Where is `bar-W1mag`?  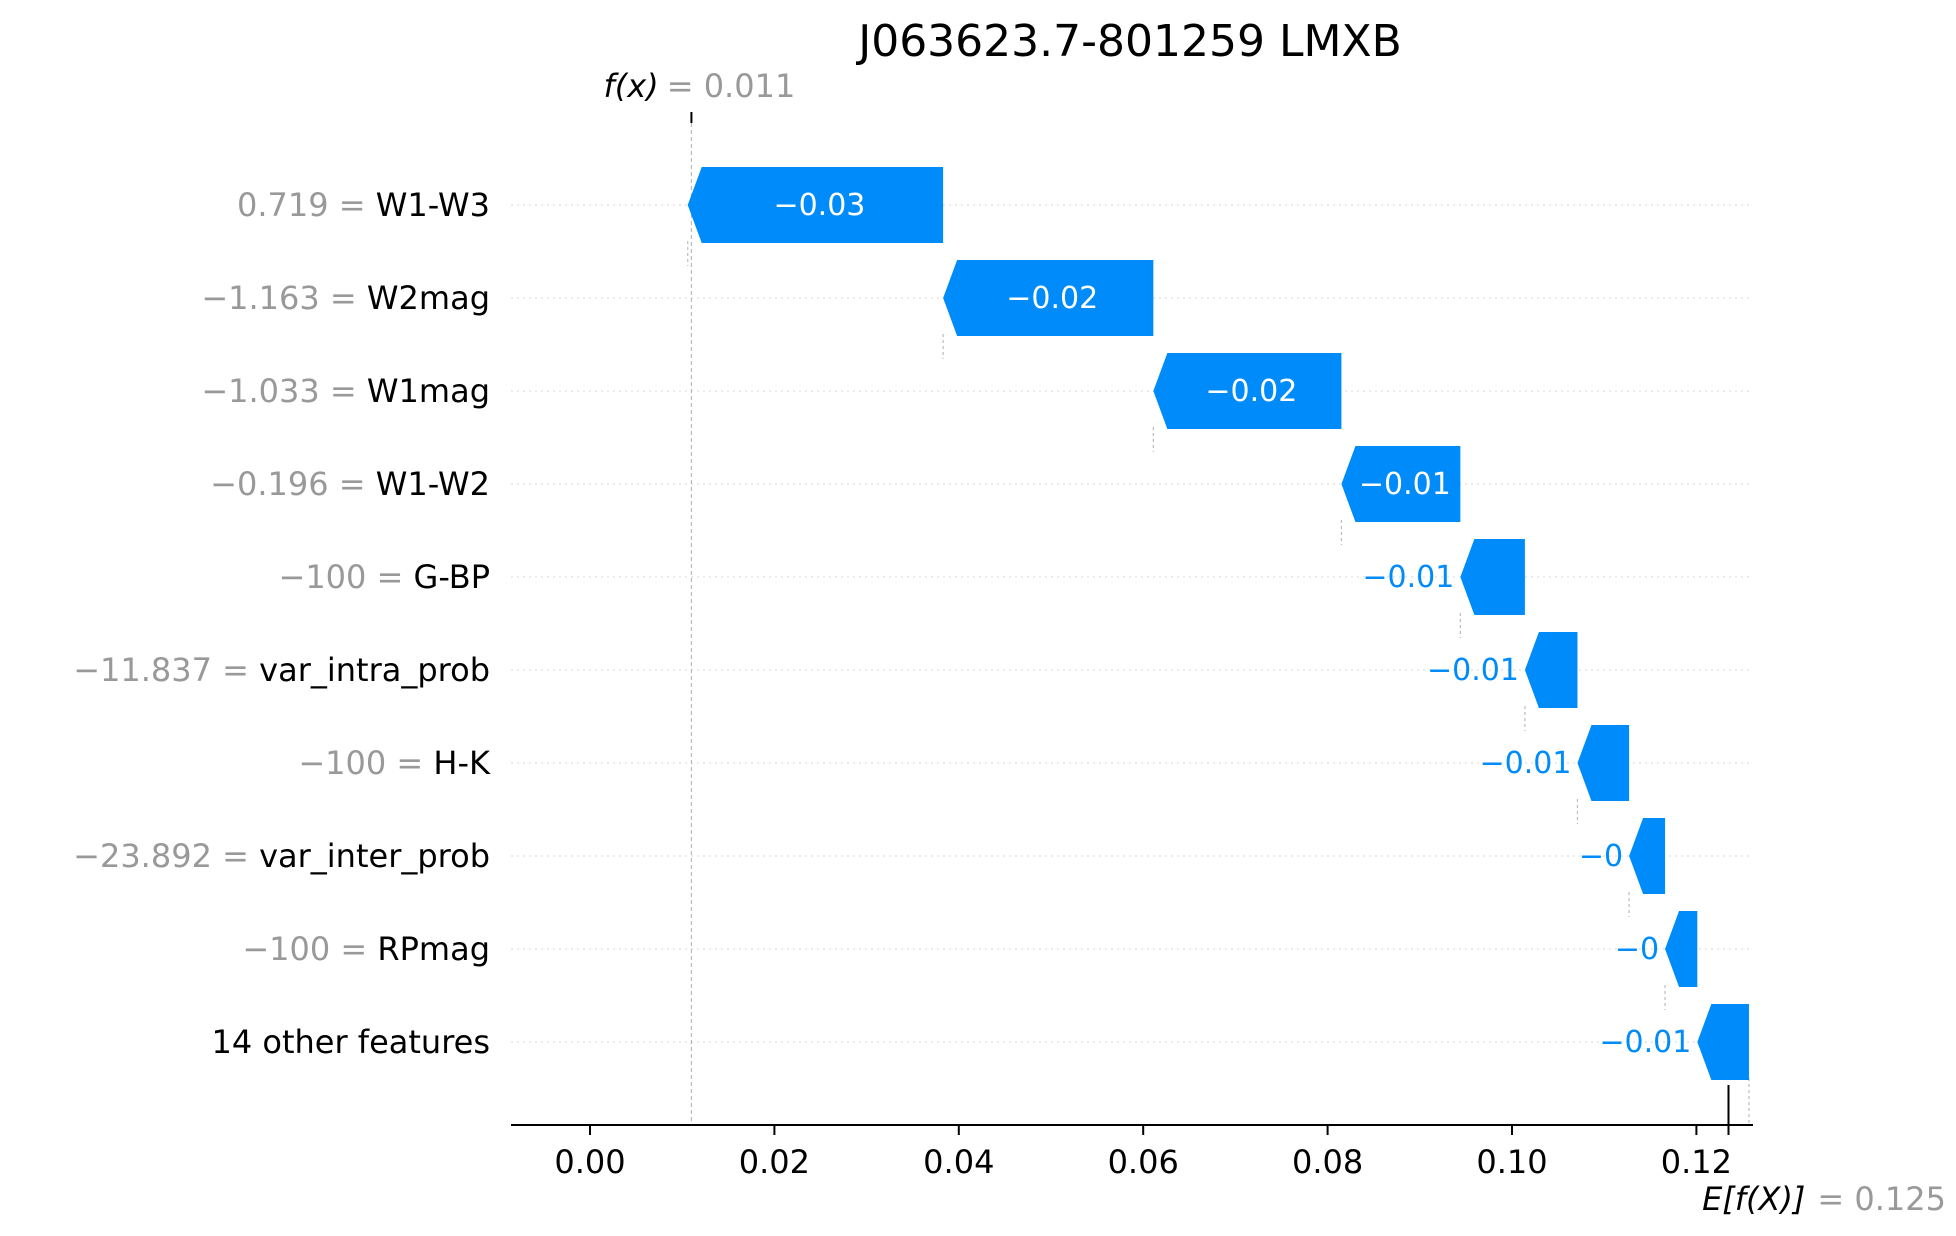
bar-W1mag is located at coordinates (1247, 391).